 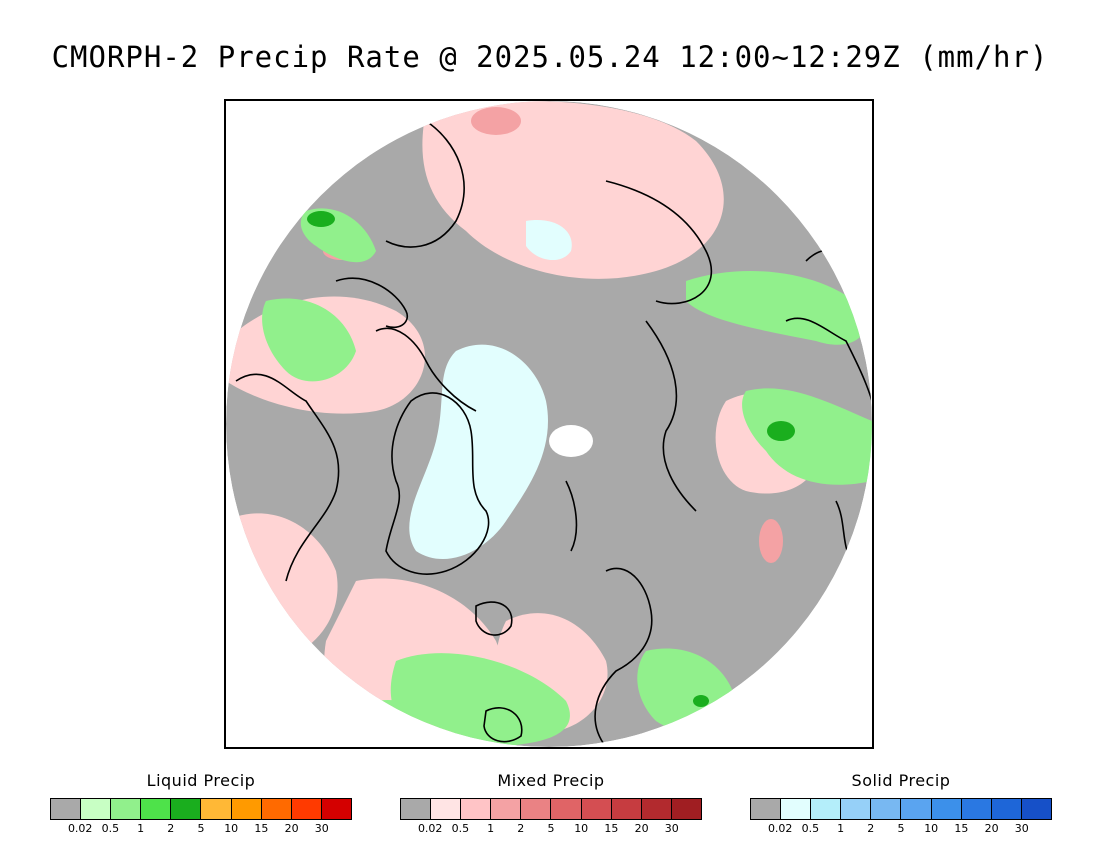 What do you see at coordinates (901, 780) in the screenshot?
I see `legend-title: Solid Precip` at bounding box center [901, 780].